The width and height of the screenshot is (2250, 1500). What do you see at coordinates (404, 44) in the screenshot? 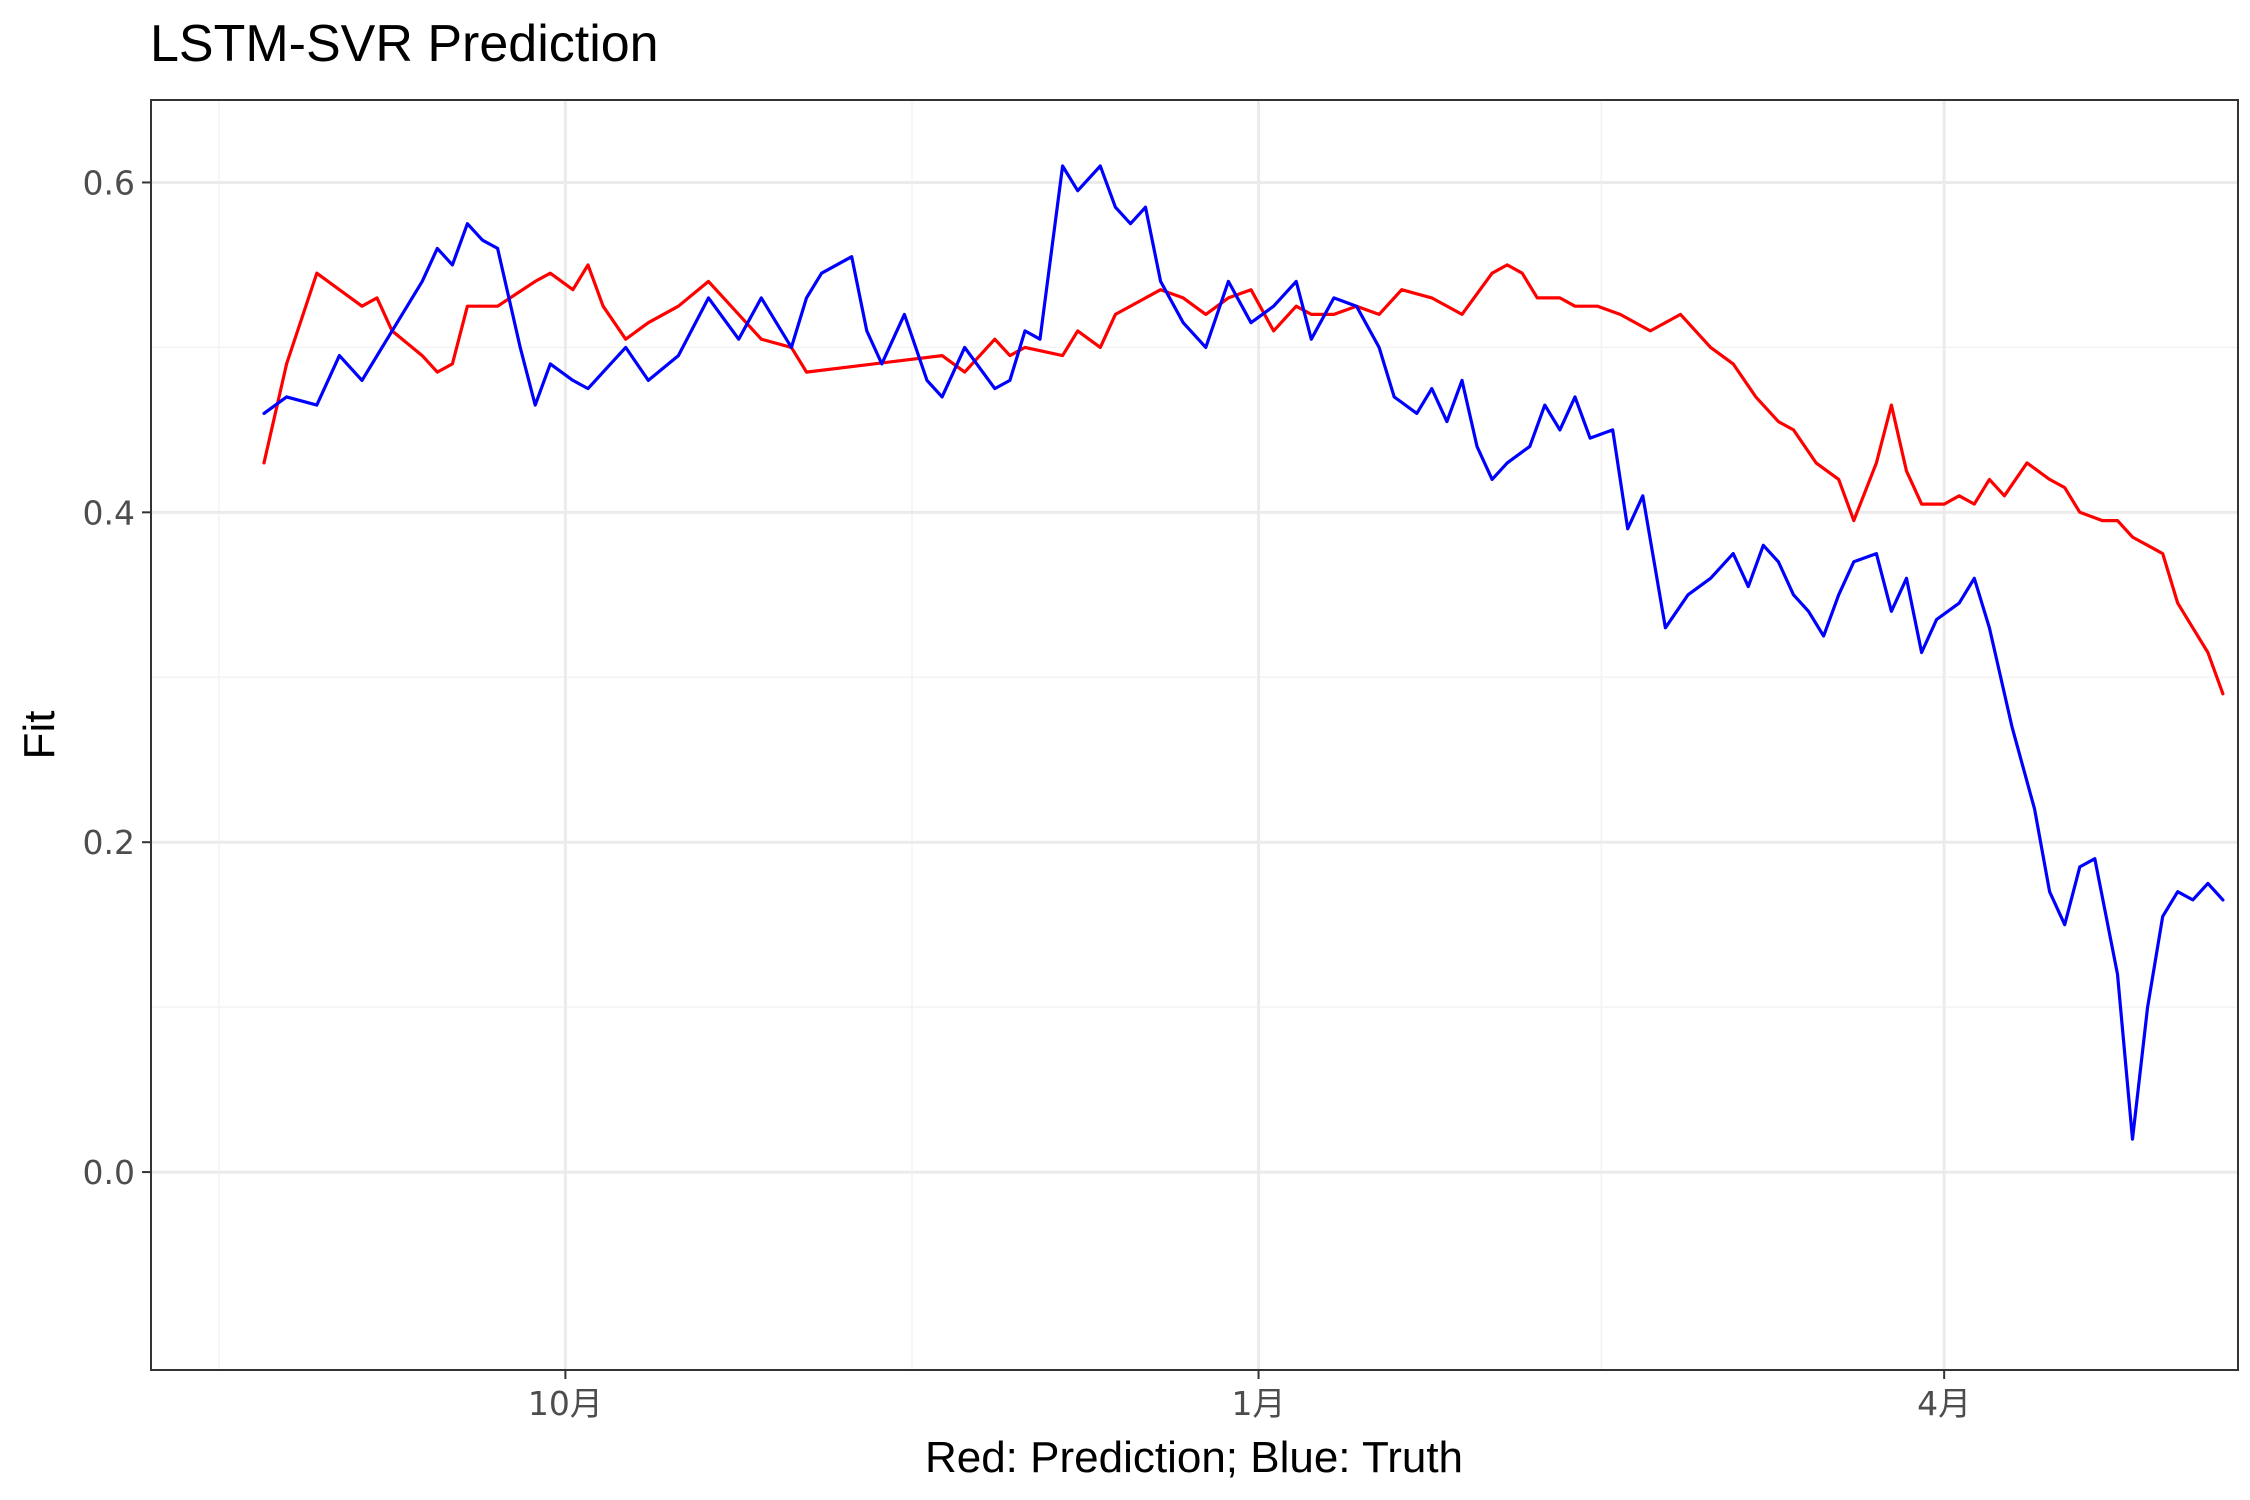
I see `chart-title: LSTM-SVR Prediction` at bounding box center [404, 44].